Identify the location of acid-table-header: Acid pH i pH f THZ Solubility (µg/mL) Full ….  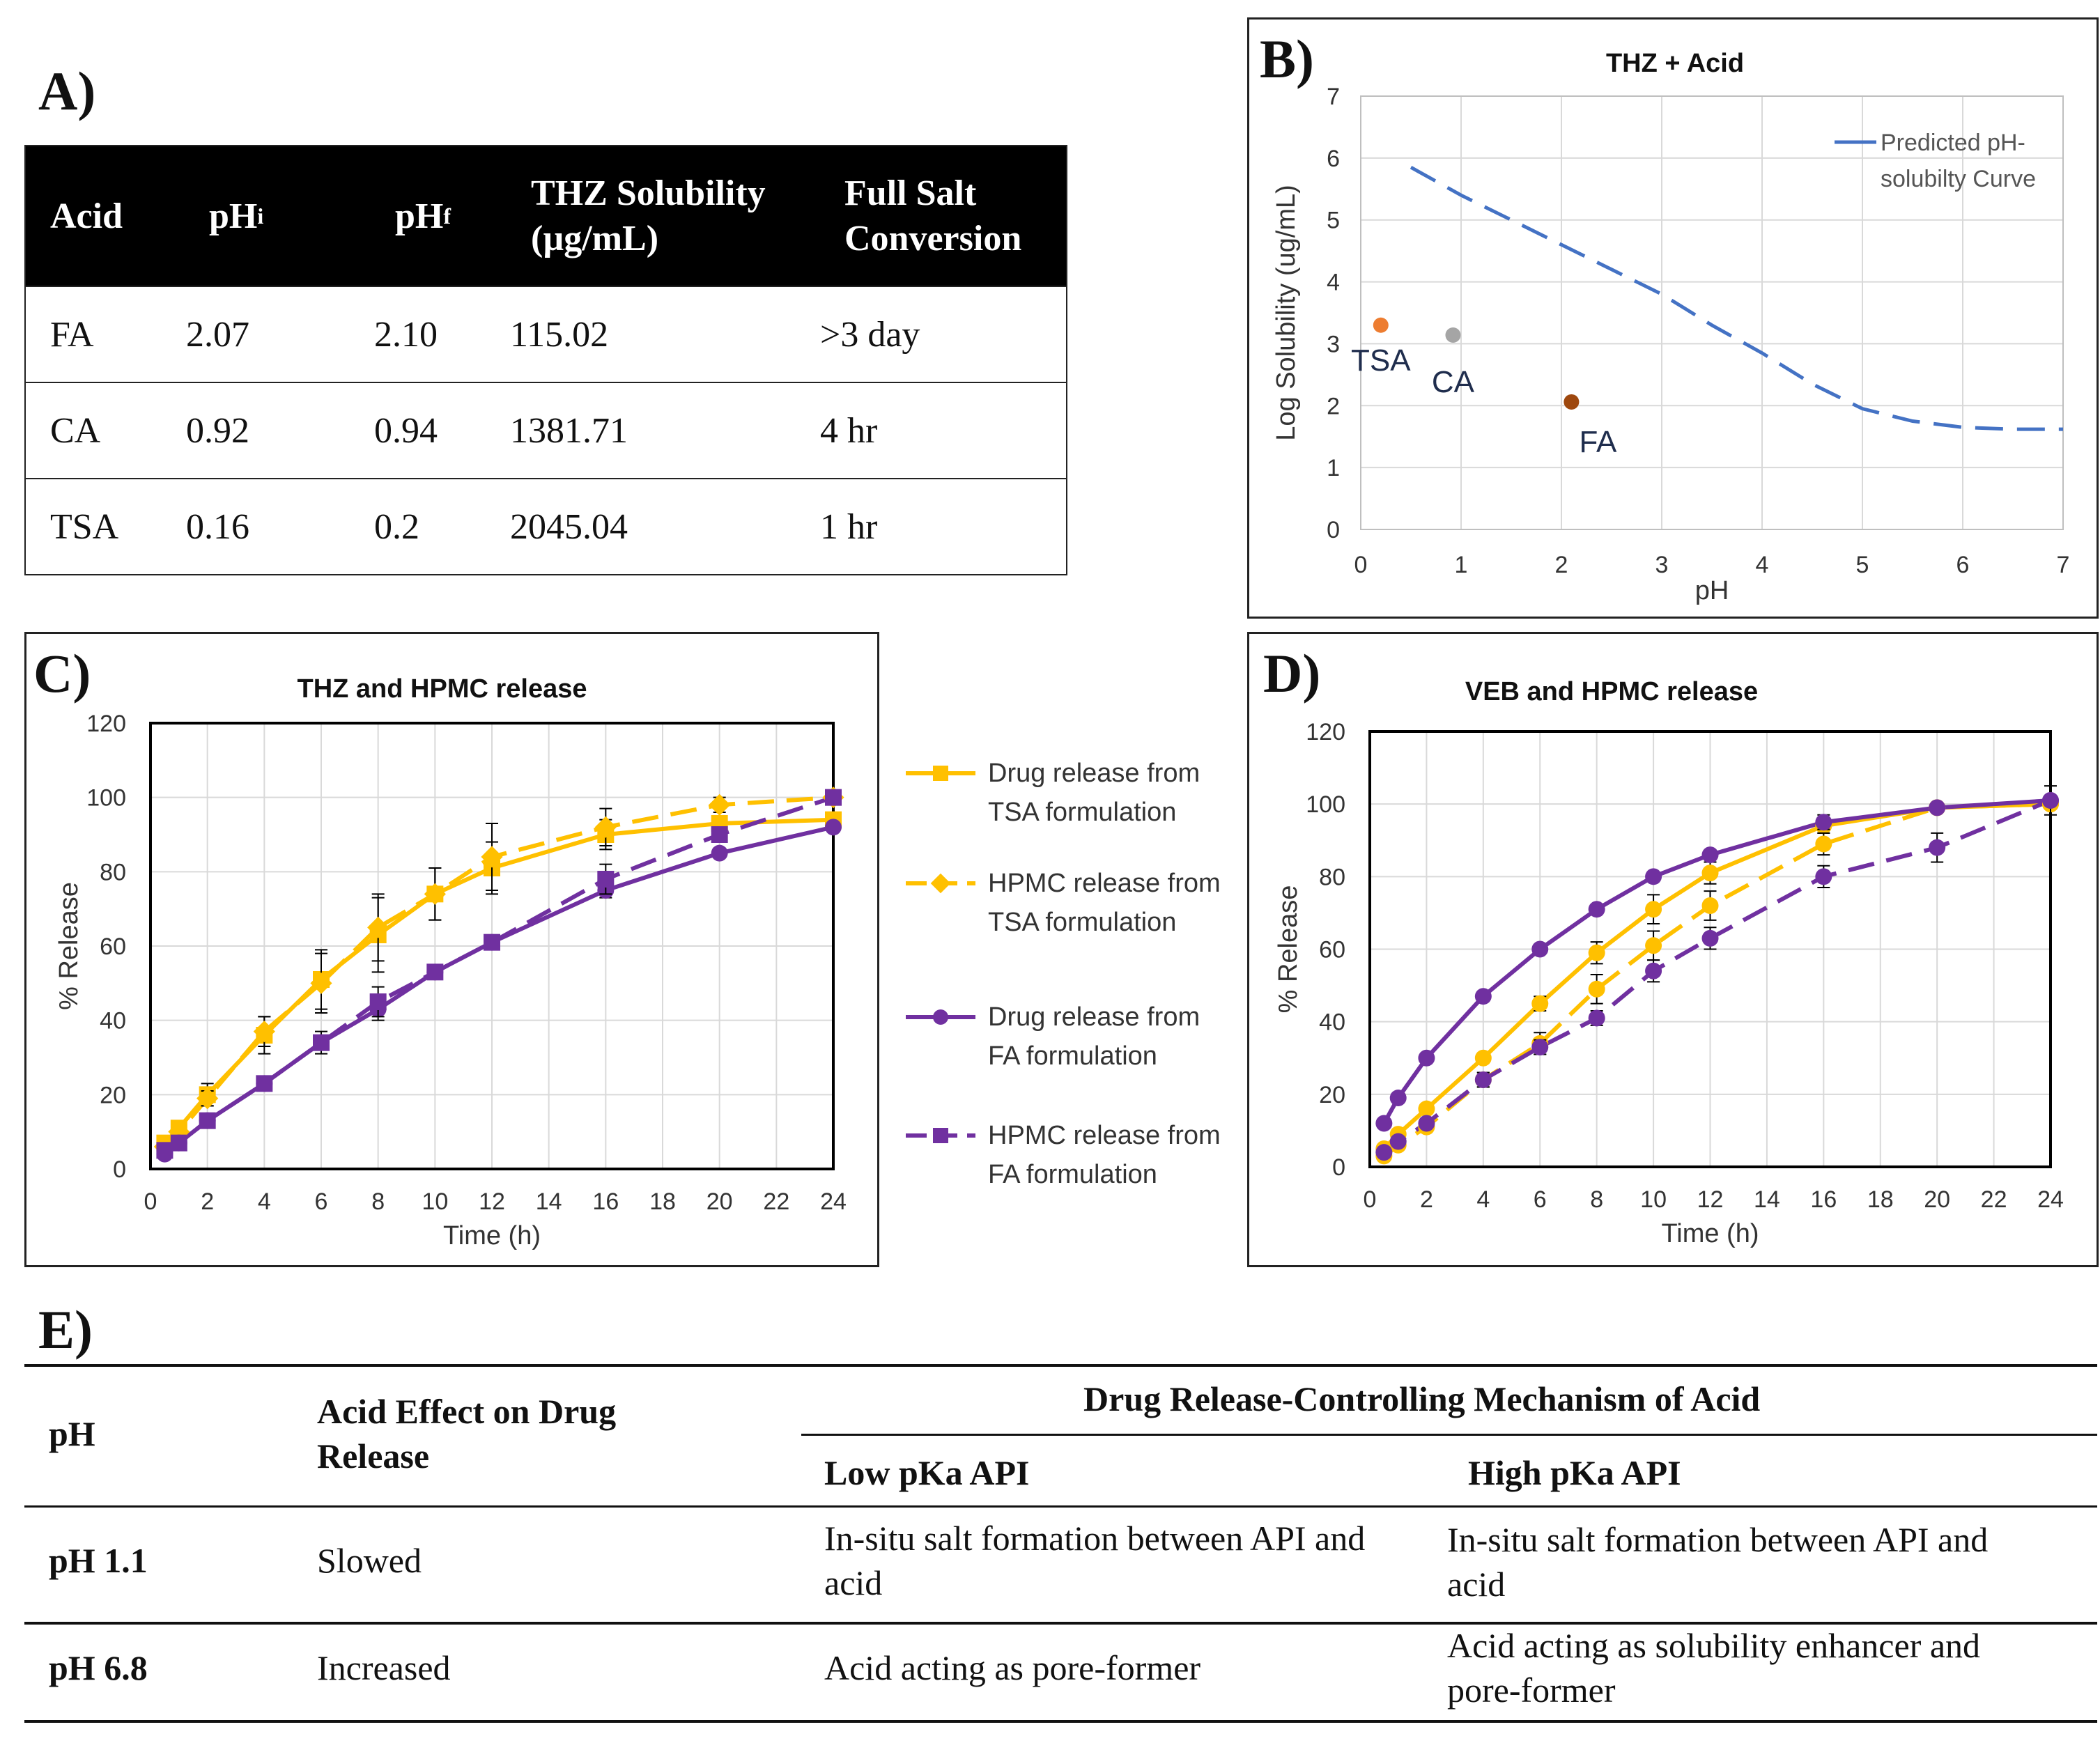
(546, 216).